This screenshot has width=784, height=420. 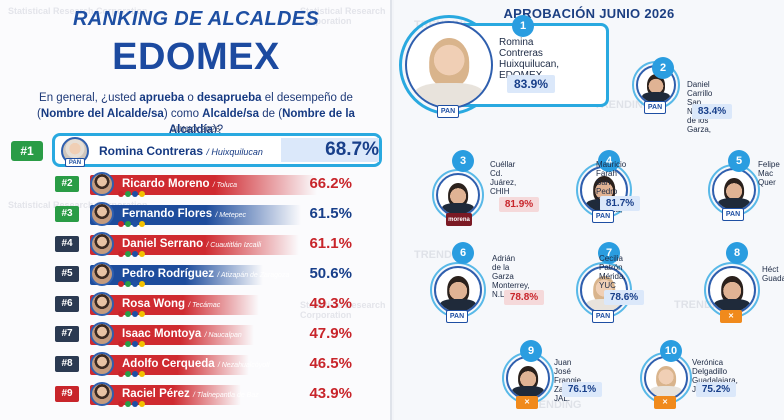 What do you see at coordinates (521, 48) in the screenshot?
I see `mayor-name: Romina Contreras` at bounding box center [521, 48].